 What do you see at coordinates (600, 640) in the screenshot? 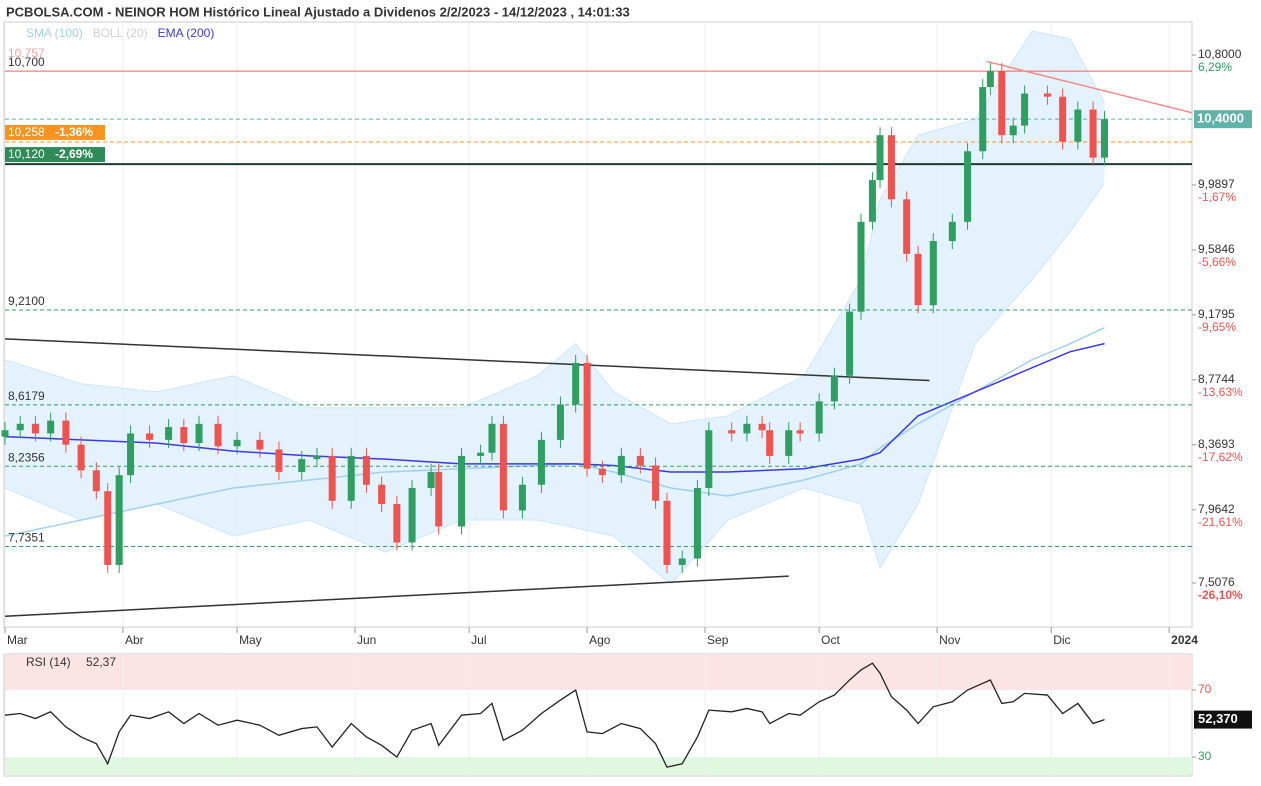
I see `x-tick-label: Ago` at bounding box center [600, 640].